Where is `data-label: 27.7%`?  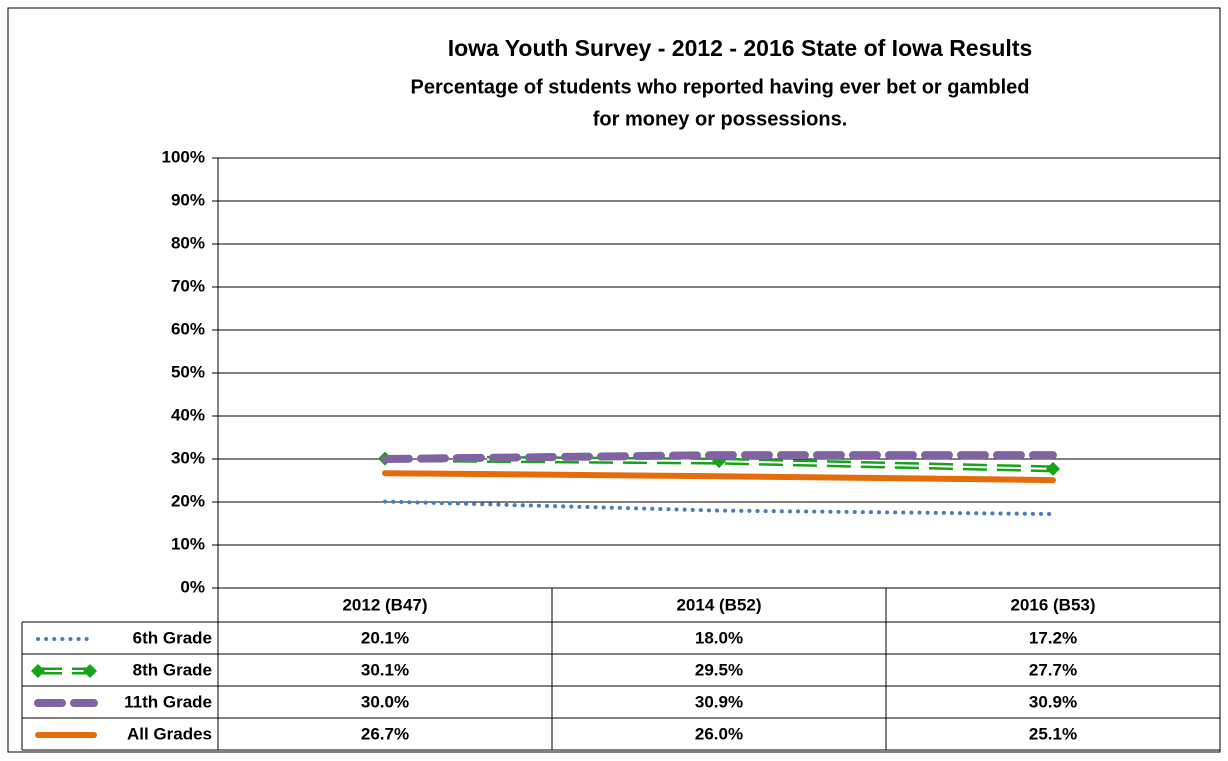 data-label: 27.7% is located at coordinates (1053, 669).